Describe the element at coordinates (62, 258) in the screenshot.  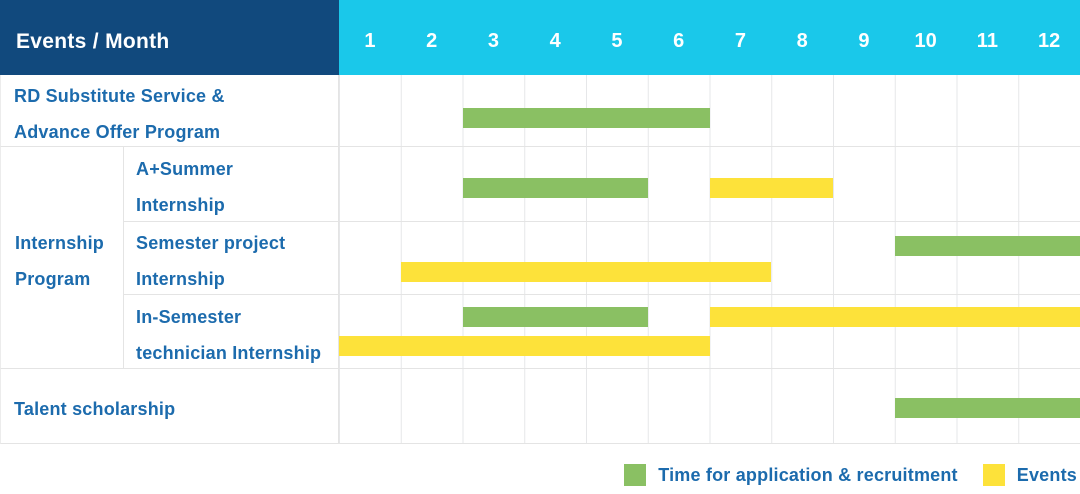
I see `group-label-internship-program: Internship Program` at that location.